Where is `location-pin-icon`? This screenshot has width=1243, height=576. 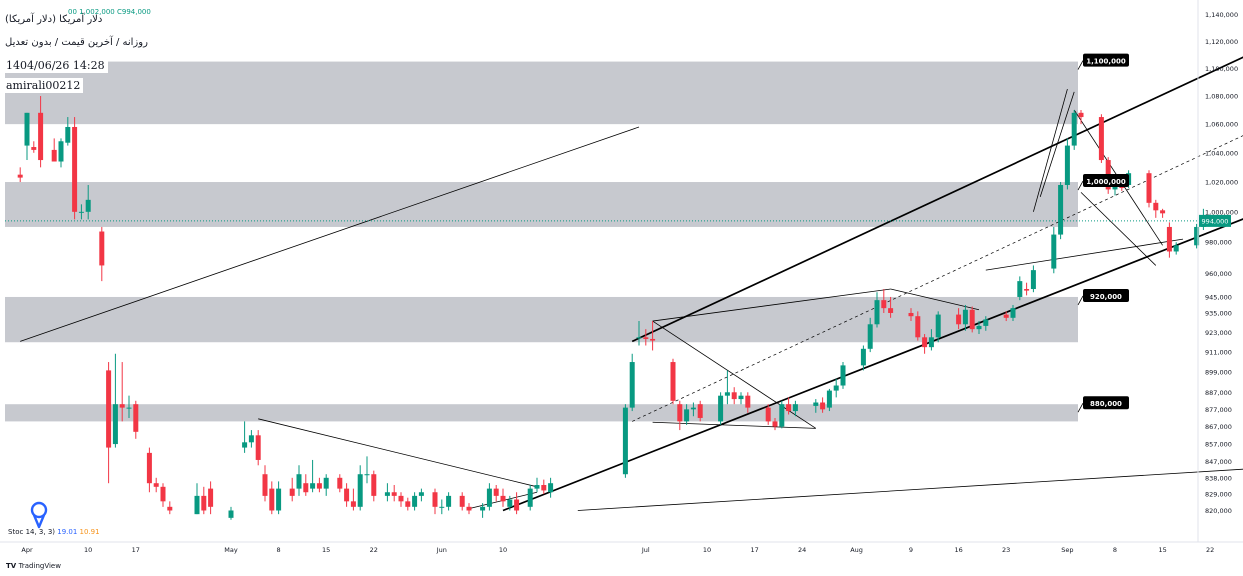 location-pin-icon is located at coordinates (39, 515).